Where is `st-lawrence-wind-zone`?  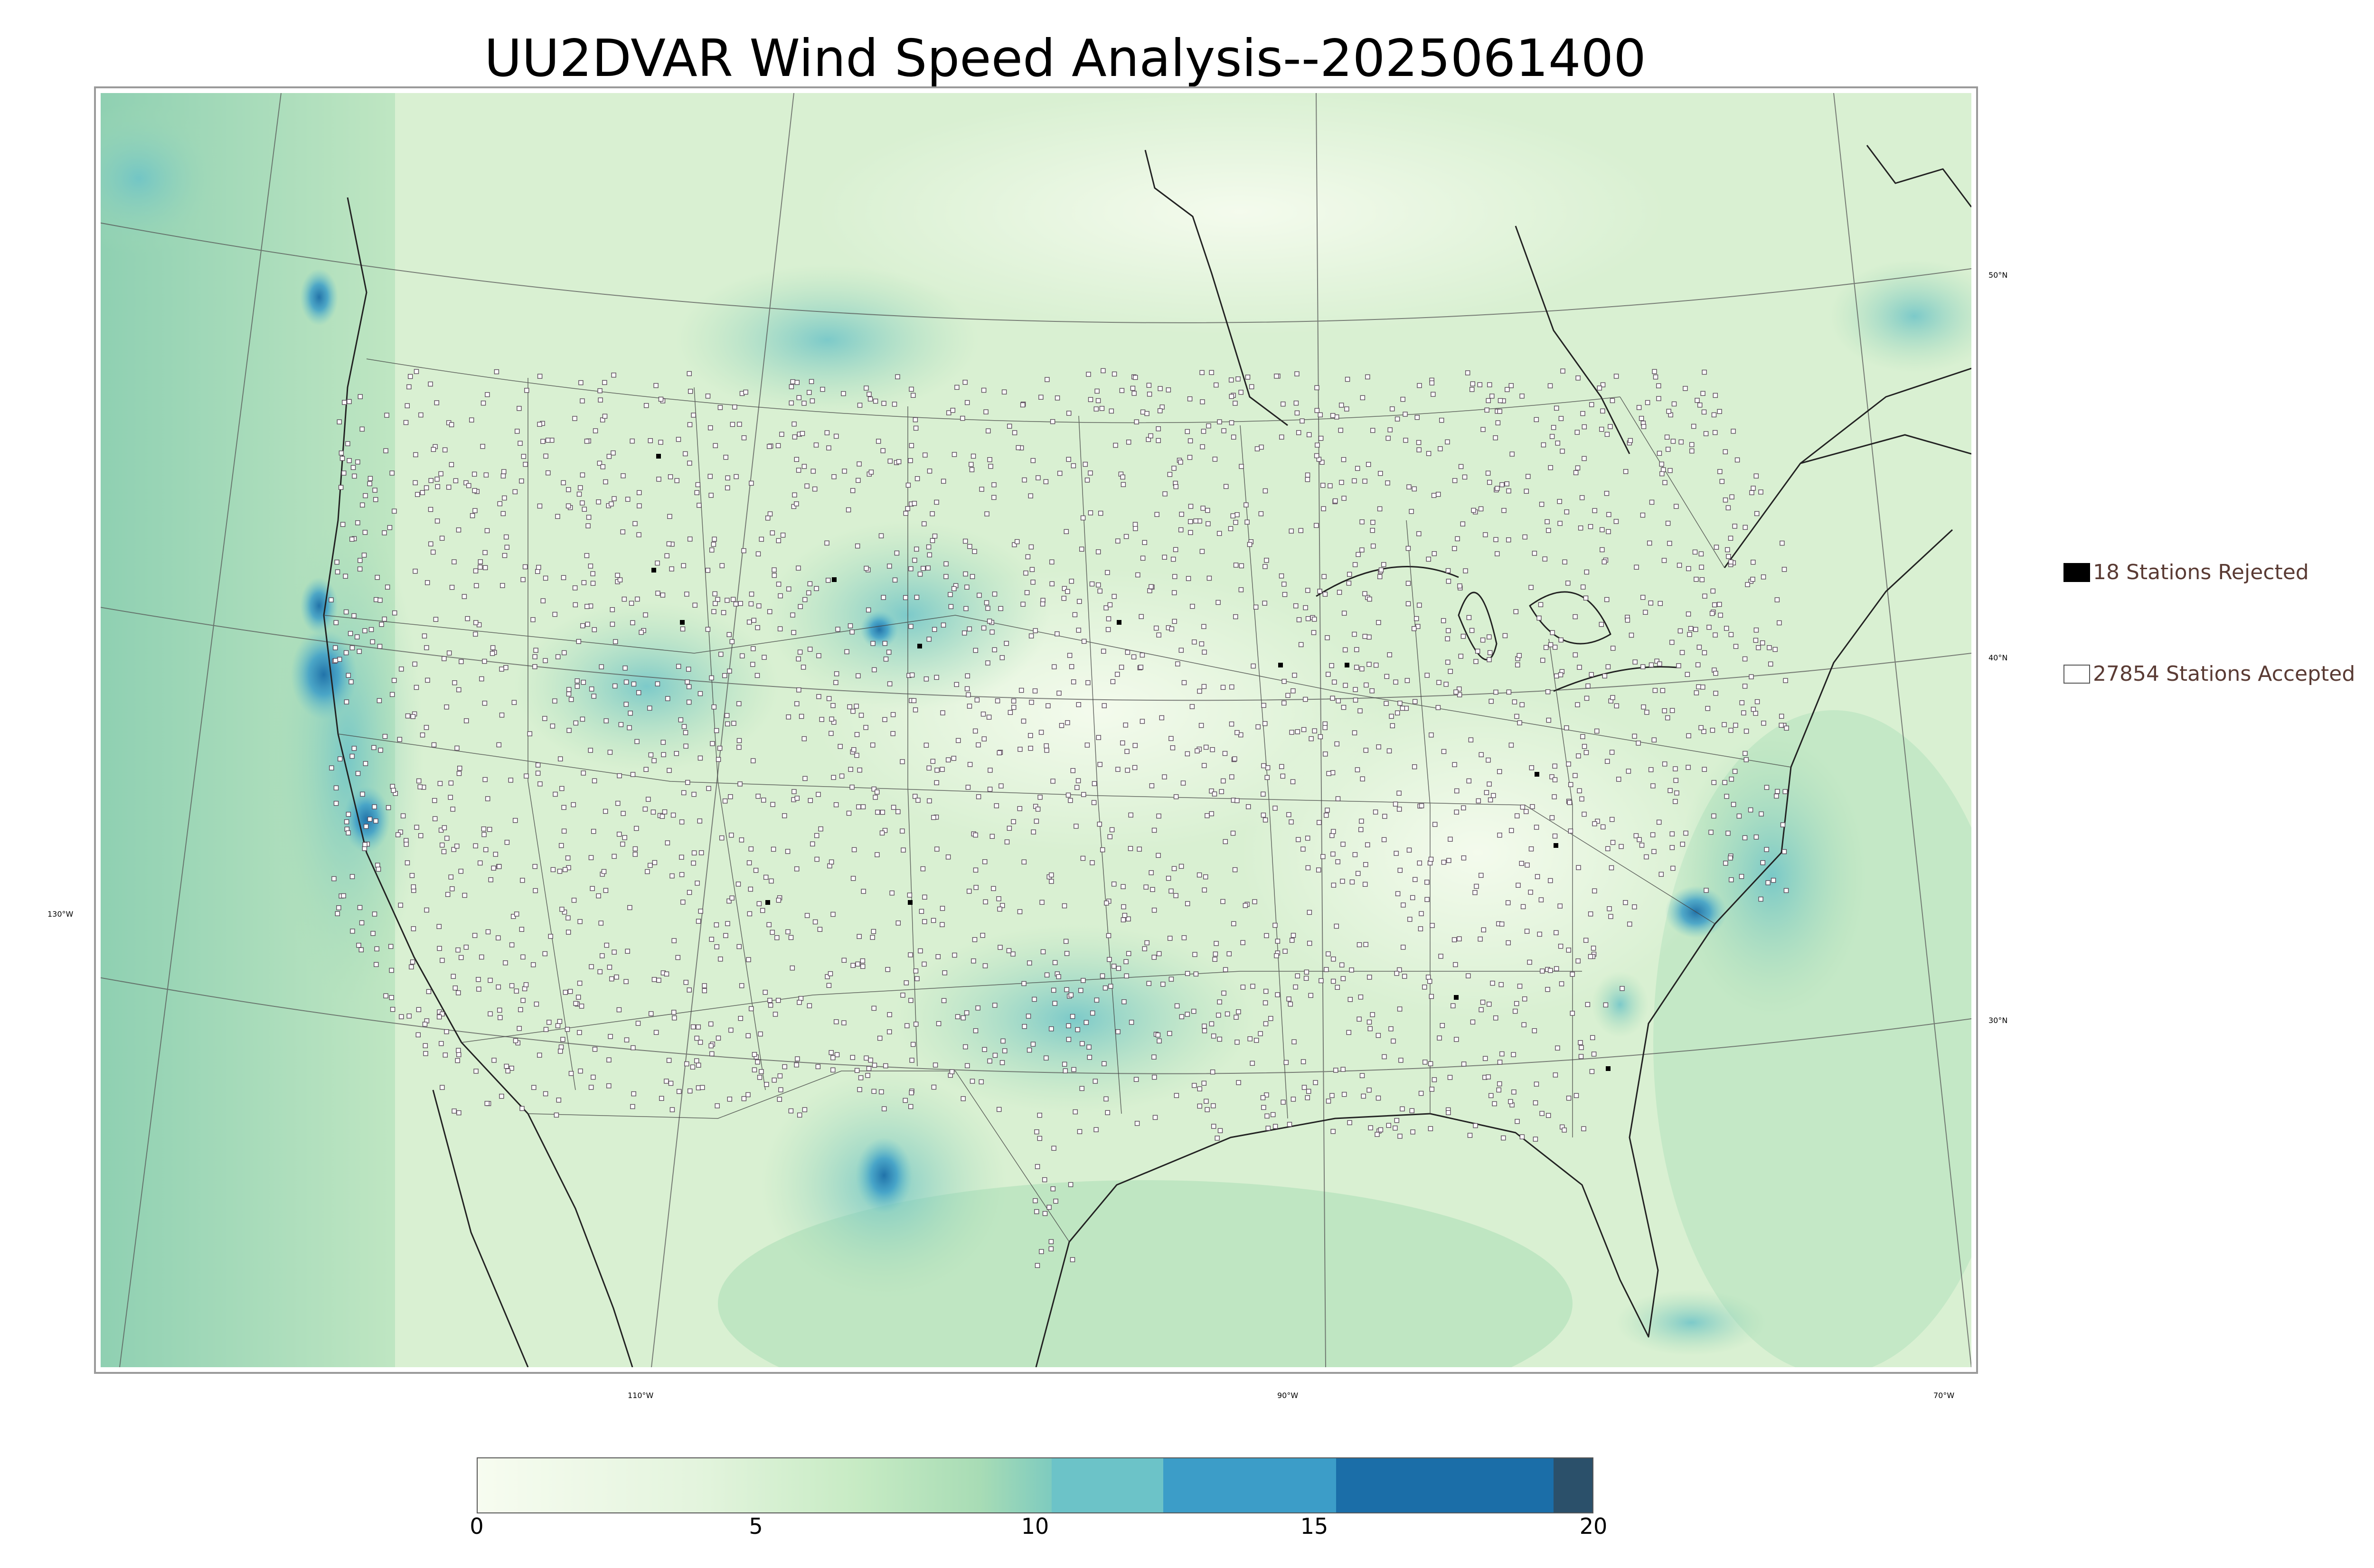 st-lawrence-wind-zone is located at coordinates (1900, 316).